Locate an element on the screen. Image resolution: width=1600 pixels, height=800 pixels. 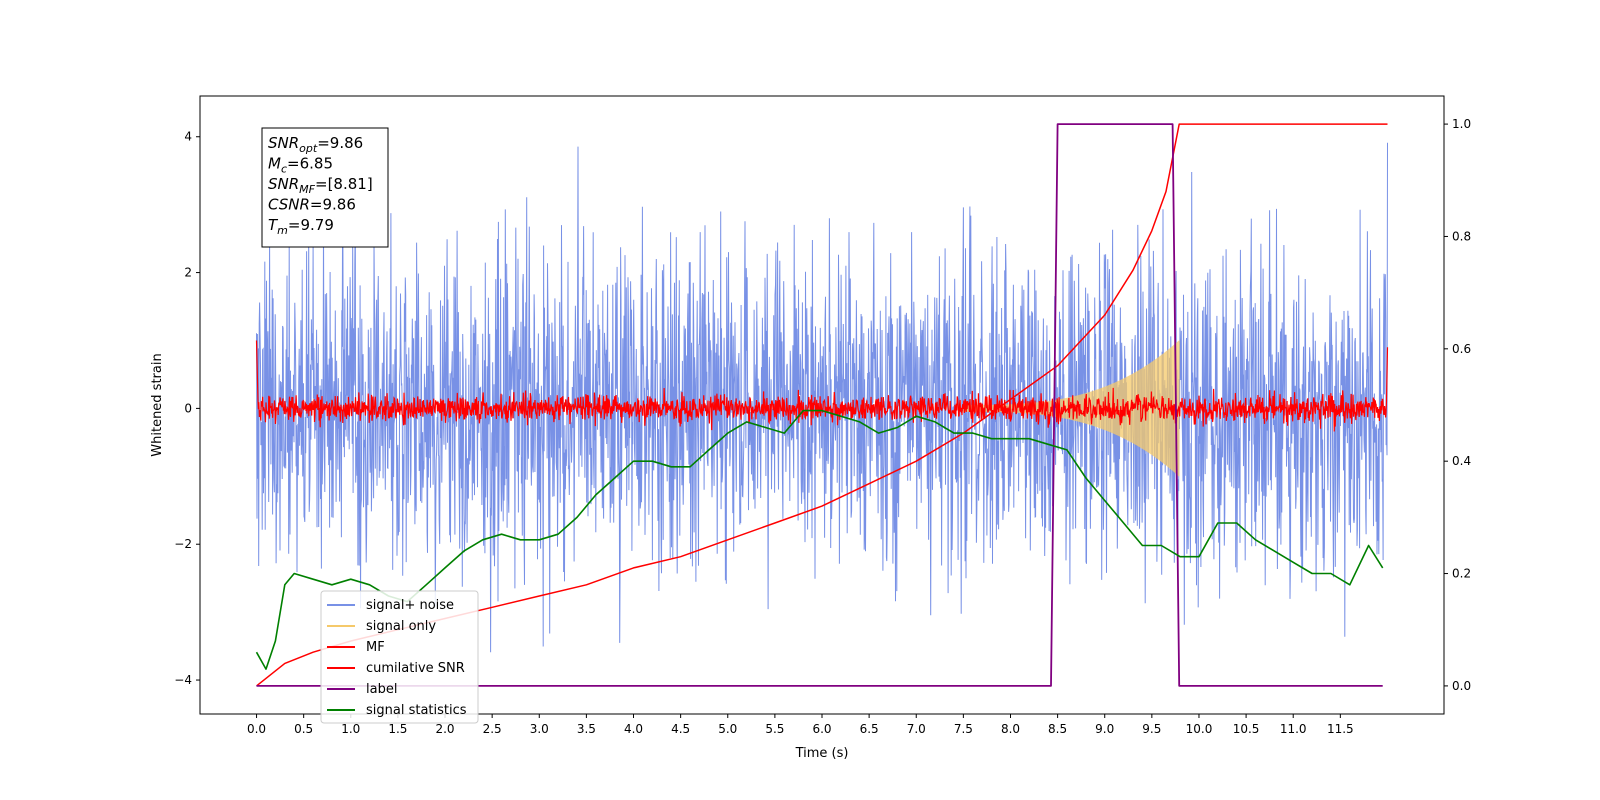
legend-entry: signal statistics is located at coordinates (416, 710).